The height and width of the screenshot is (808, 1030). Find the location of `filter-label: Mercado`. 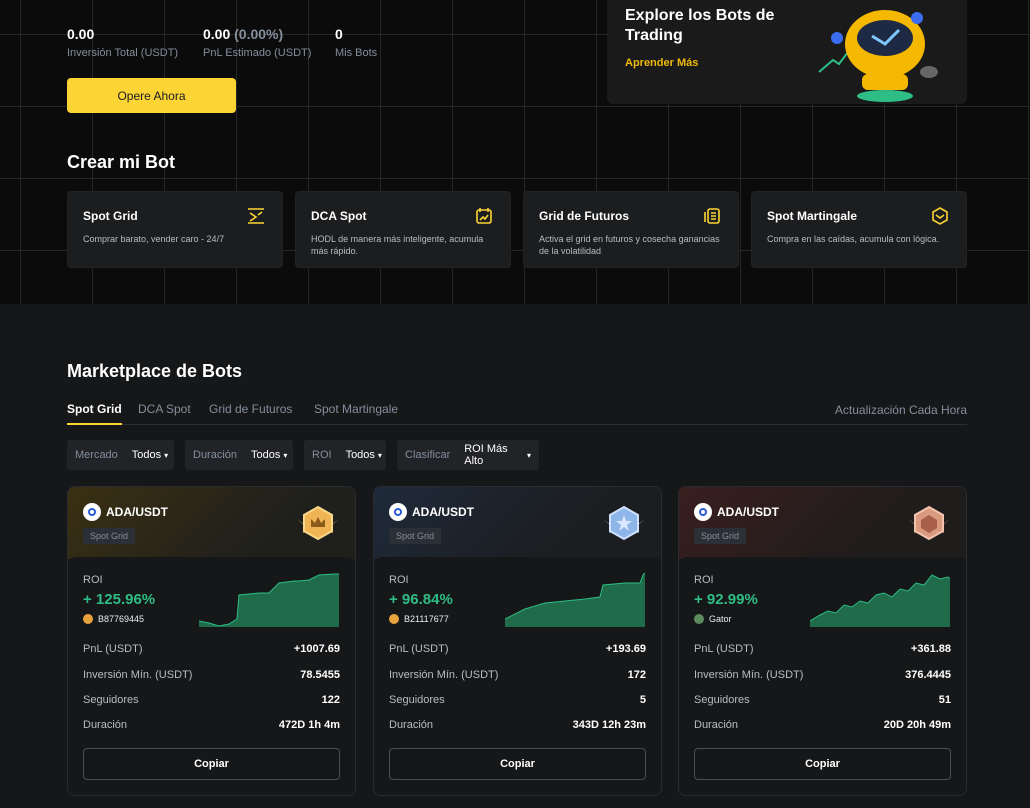

filter-label: Mercado is located at coordinates (96, 455).